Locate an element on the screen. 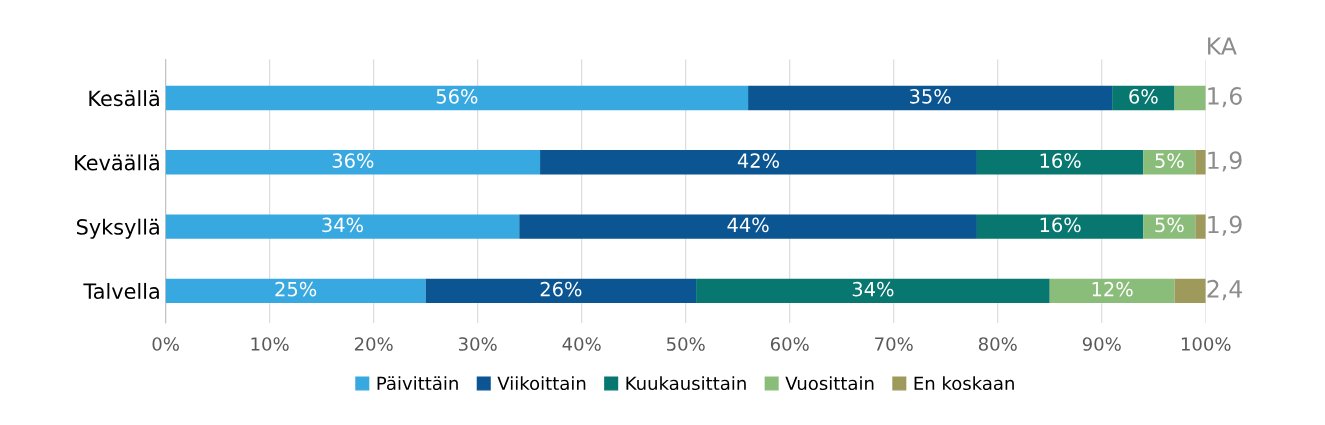  data-label: 12% is located at coordinates (1112, 289).